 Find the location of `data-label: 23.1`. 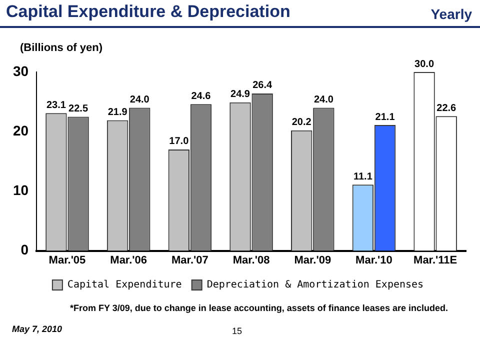

data-label: 23.1 is located at coordinates (56, 105).